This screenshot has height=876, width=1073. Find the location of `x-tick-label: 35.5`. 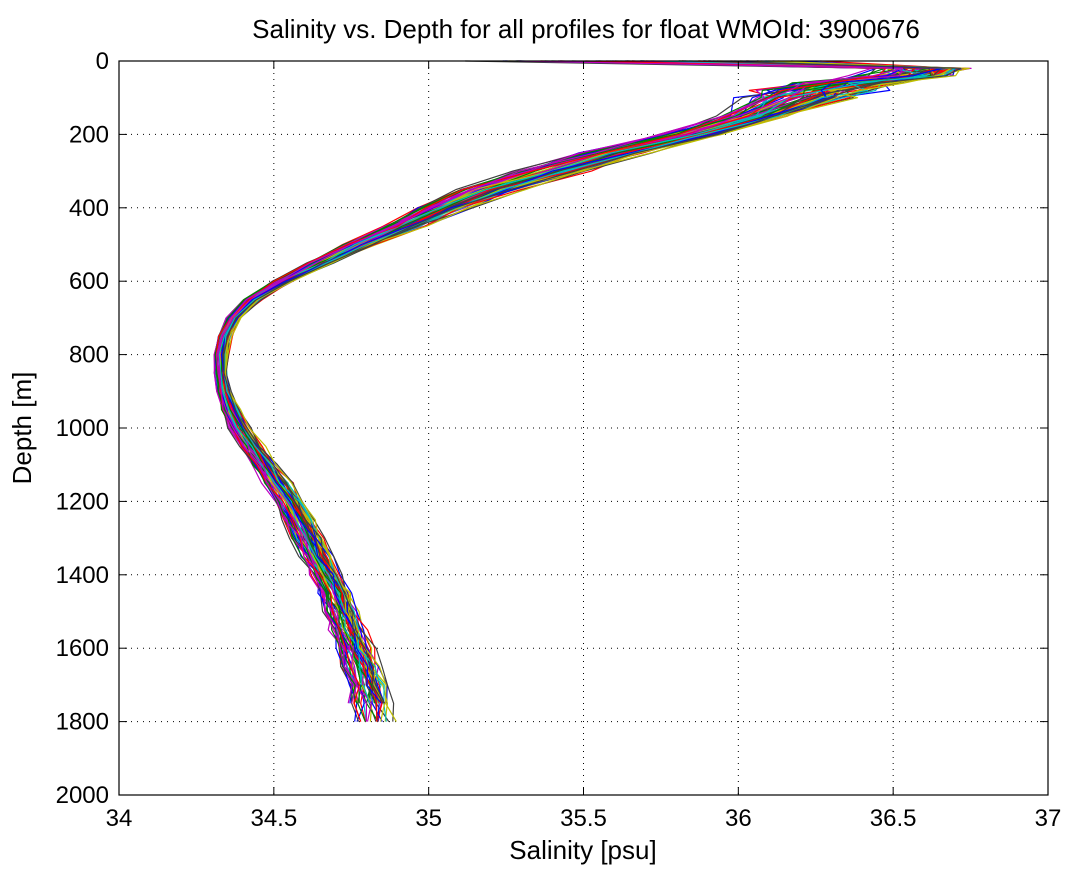

x-tick-label: 35.5 is located at coordinates (583, 818).